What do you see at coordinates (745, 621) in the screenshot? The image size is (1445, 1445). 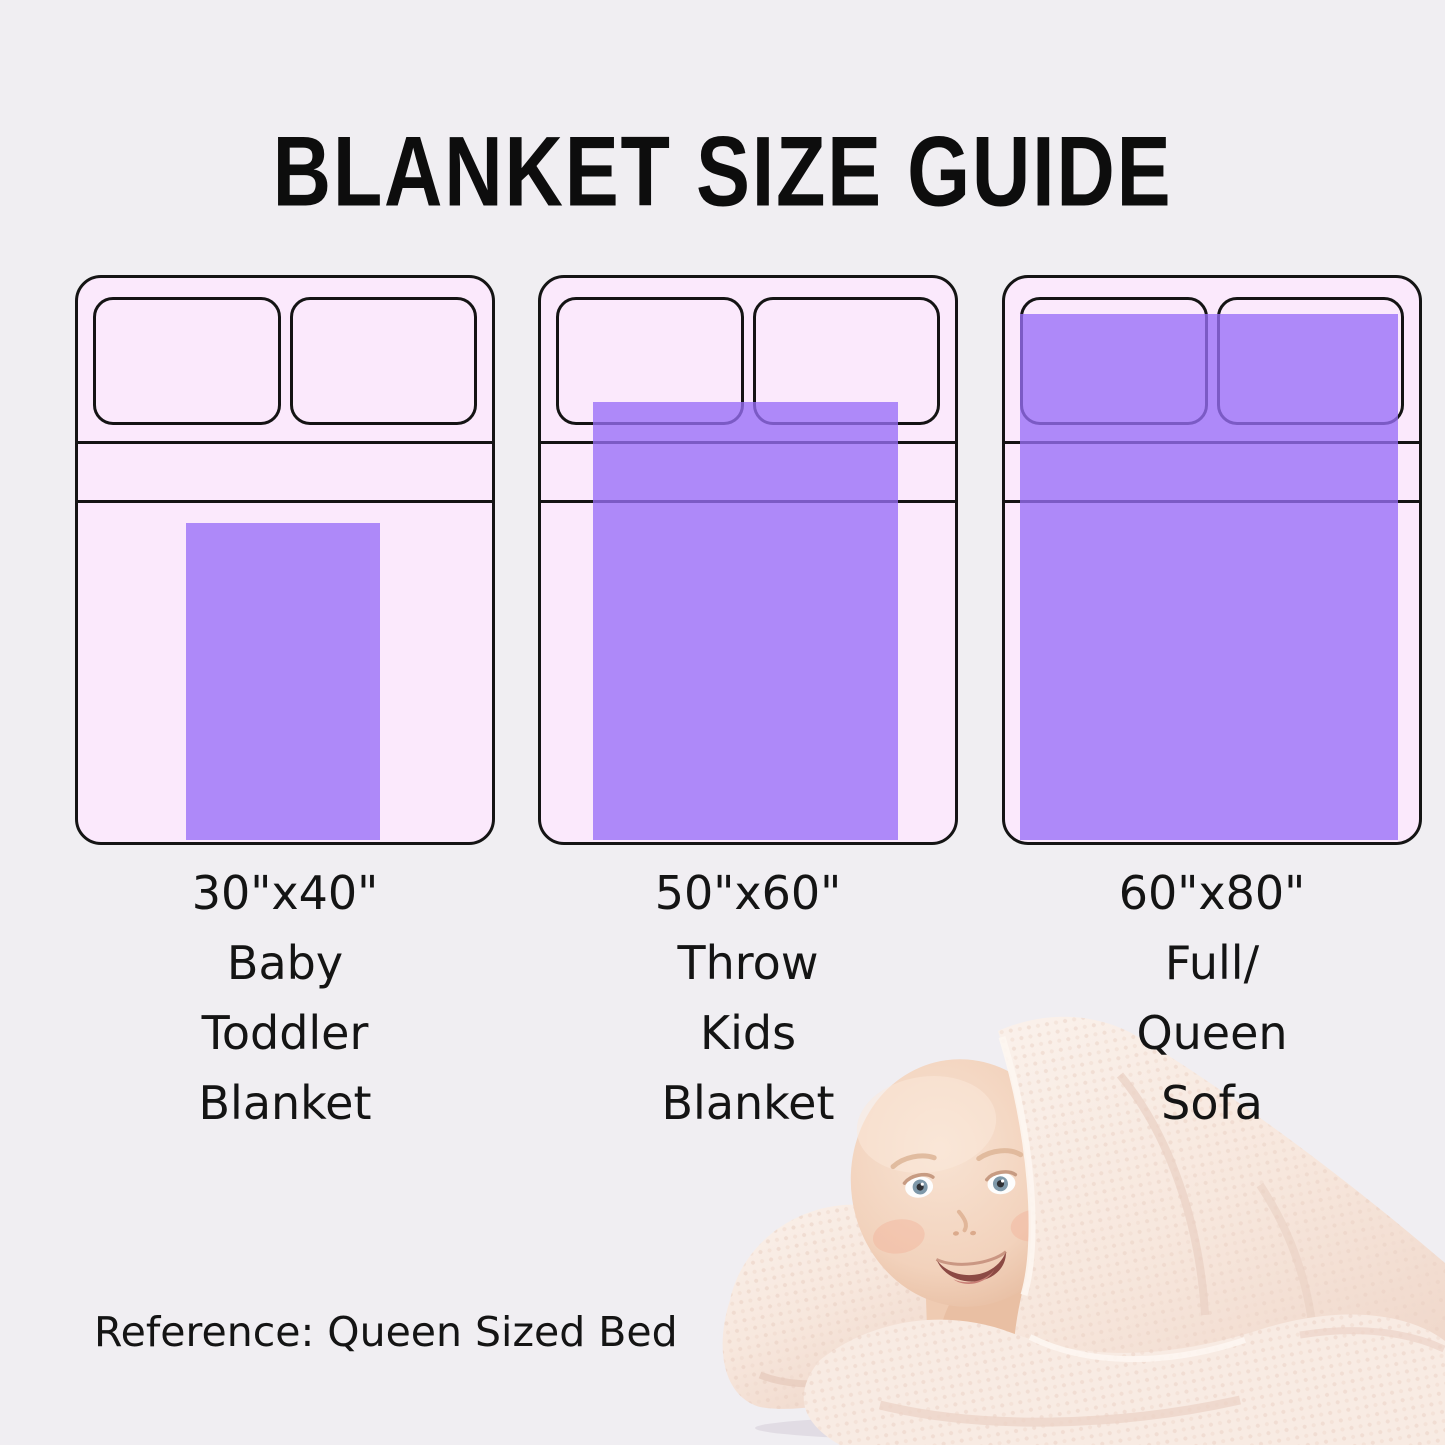 I see `blanket-overlay-50x60` at bounding box center [745, 621].